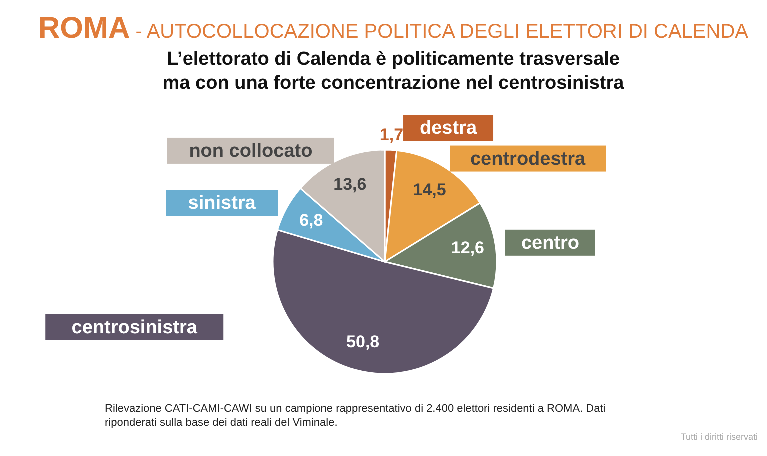  I want to click on data-label: 12,6, so click(468, 248).